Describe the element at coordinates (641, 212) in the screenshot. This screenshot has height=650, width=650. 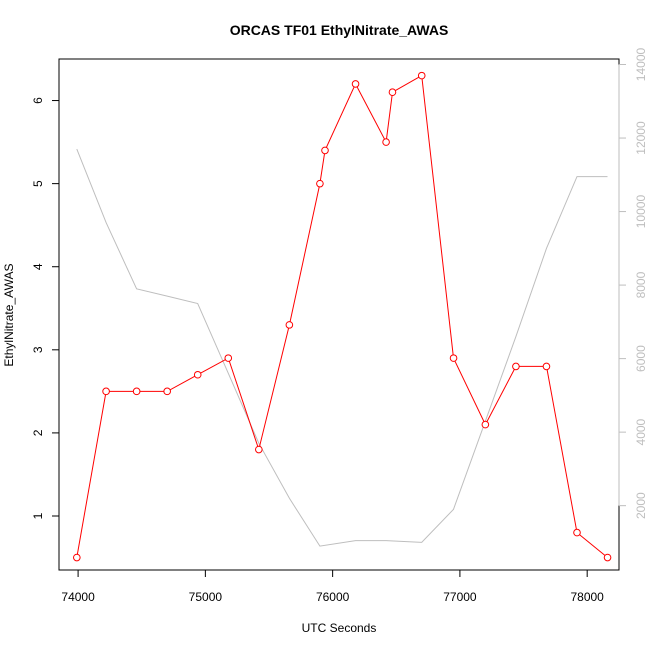
I see `y2-tick-label: 10000` at that location.